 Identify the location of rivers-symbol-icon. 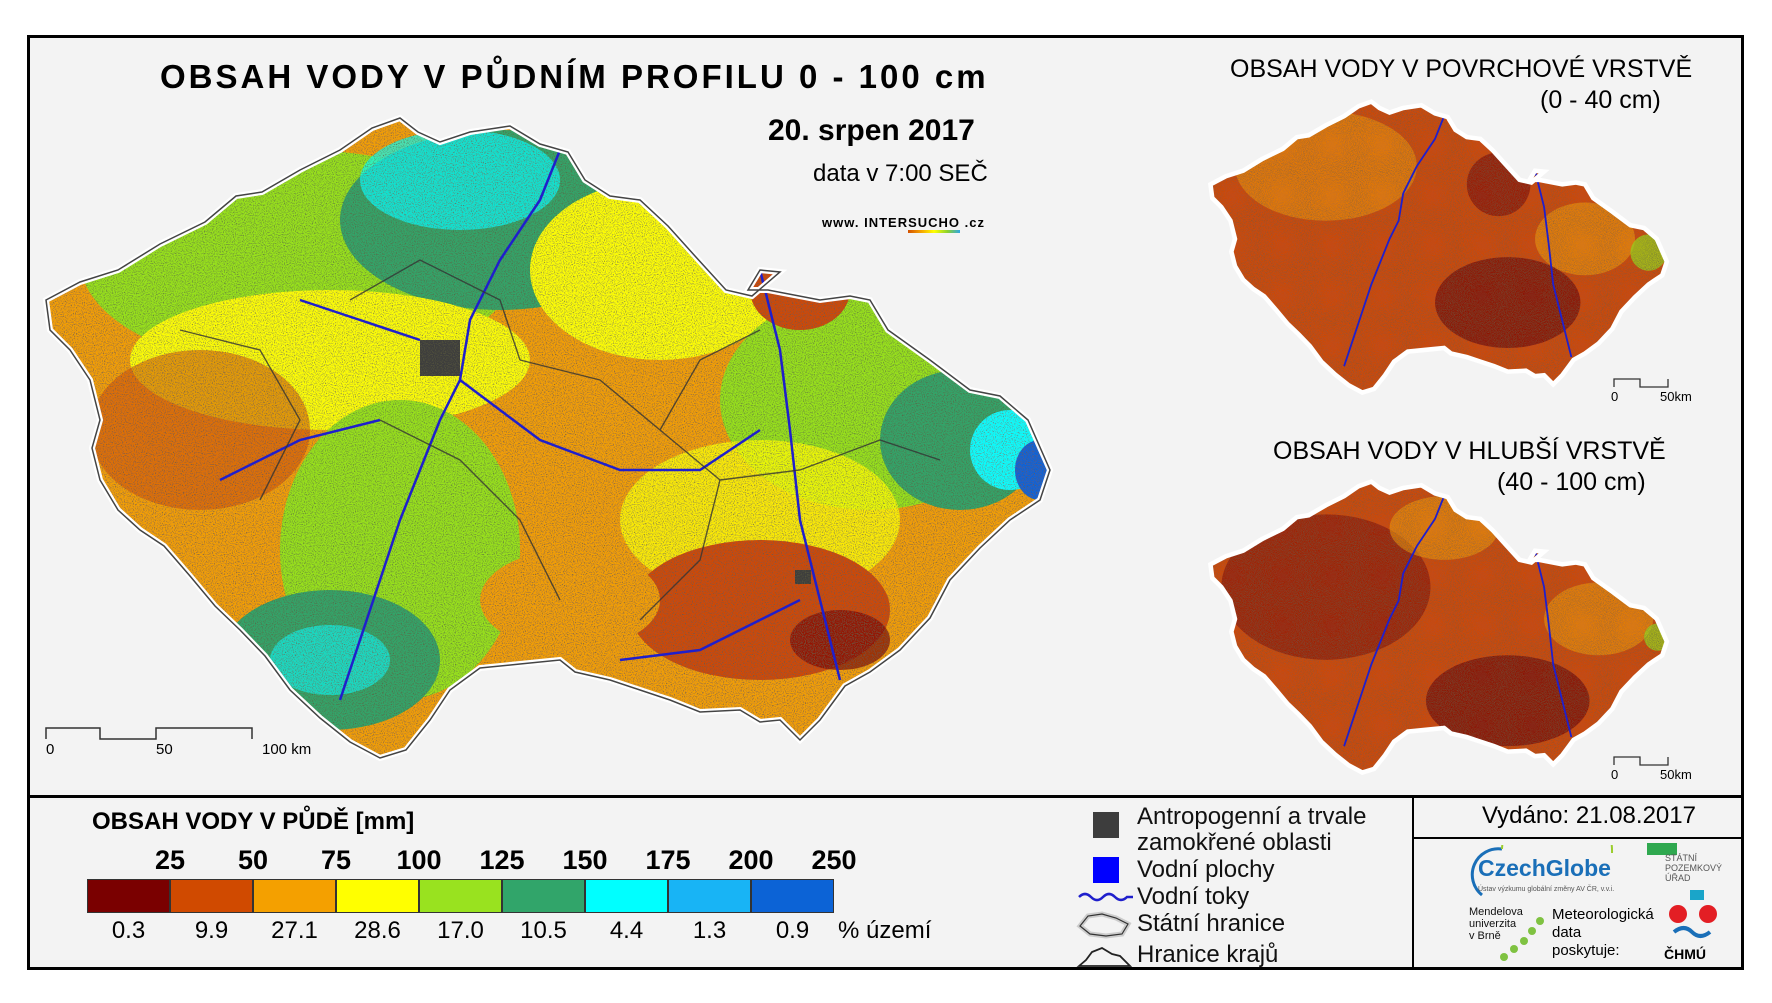
(1105, 897).